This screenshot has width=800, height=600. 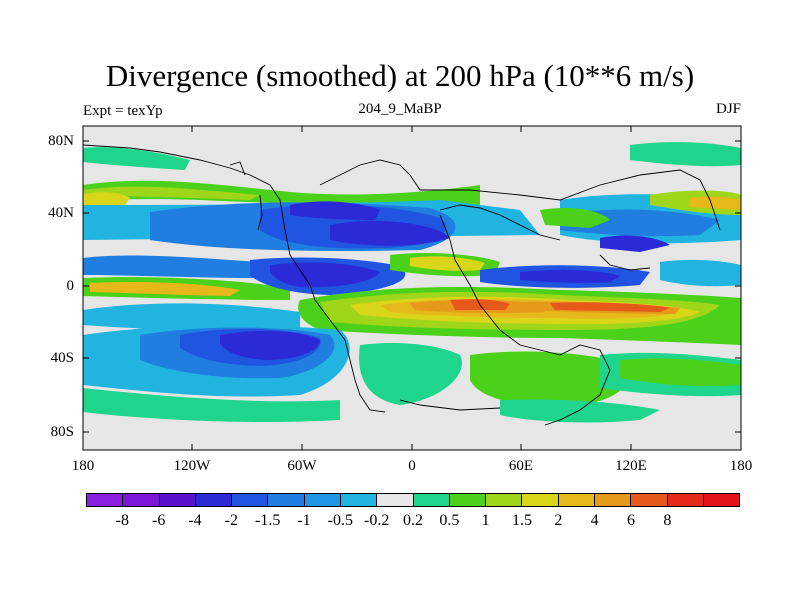 I want to click on run-id-label: 204_9_MaBP, so click(x=400, y=109).